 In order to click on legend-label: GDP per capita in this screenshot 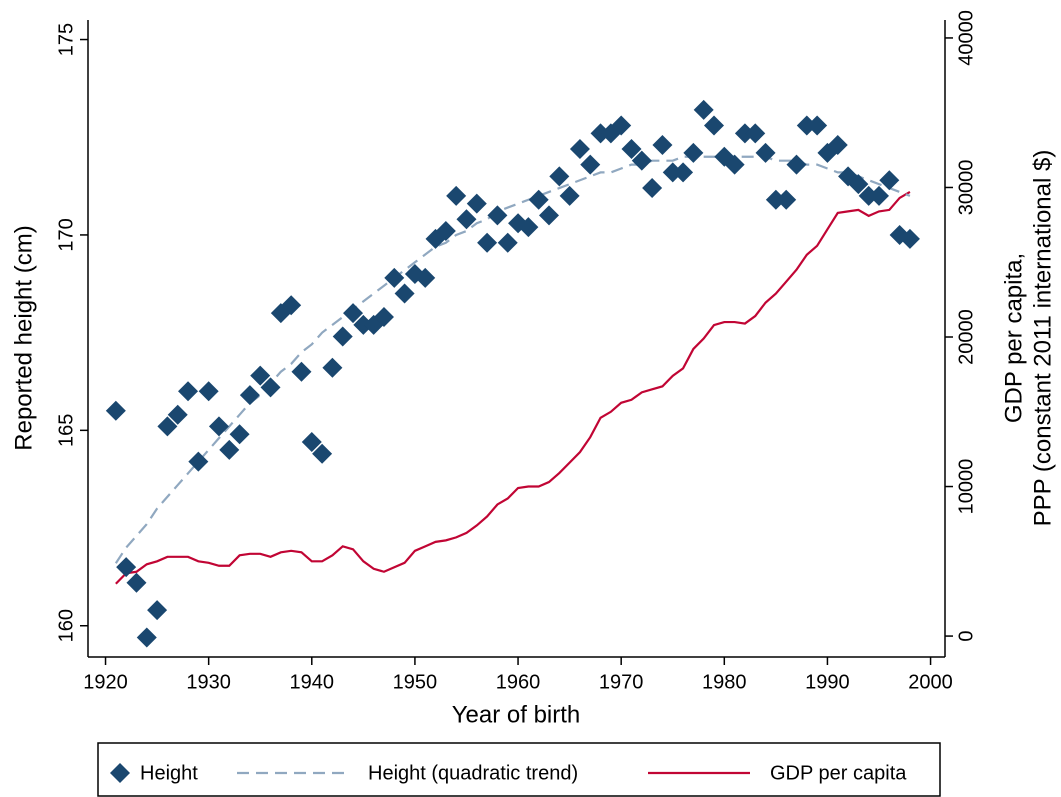, I will do `click(838, 773)`.